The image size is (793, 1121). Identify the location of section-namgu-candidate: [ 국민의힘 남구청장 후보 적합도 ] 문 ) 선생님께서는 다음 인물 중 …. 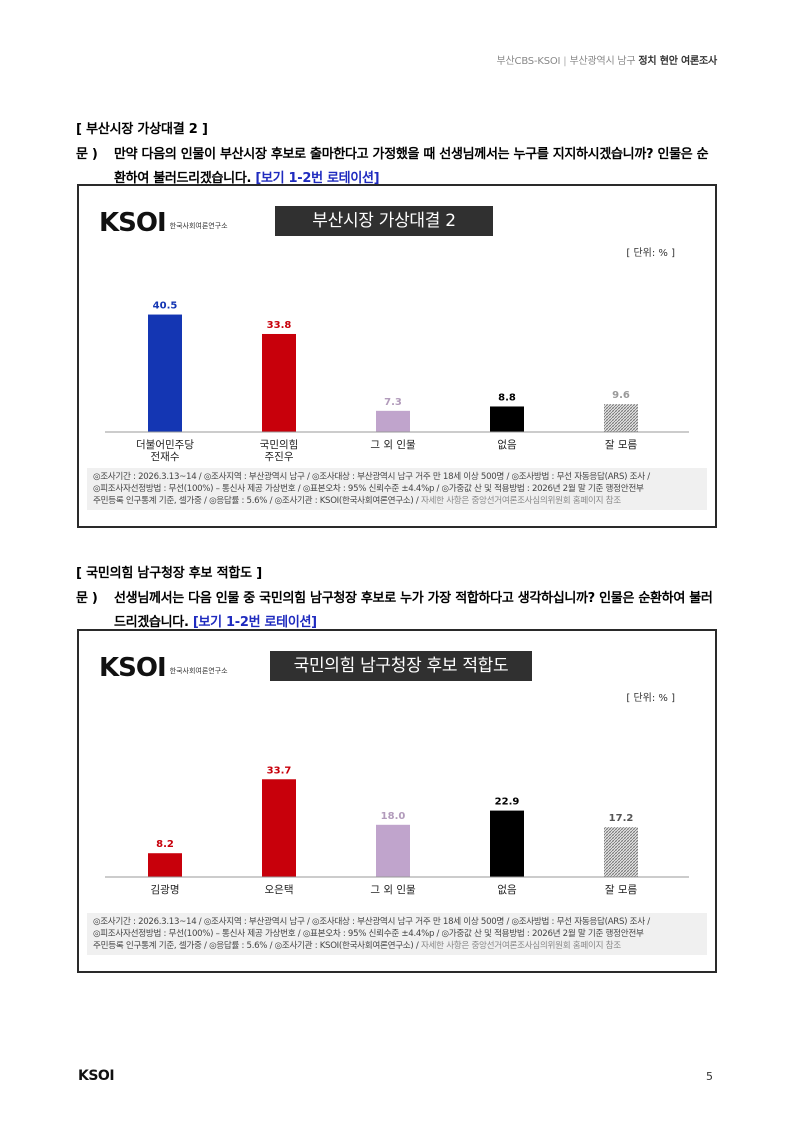
(396, 598).